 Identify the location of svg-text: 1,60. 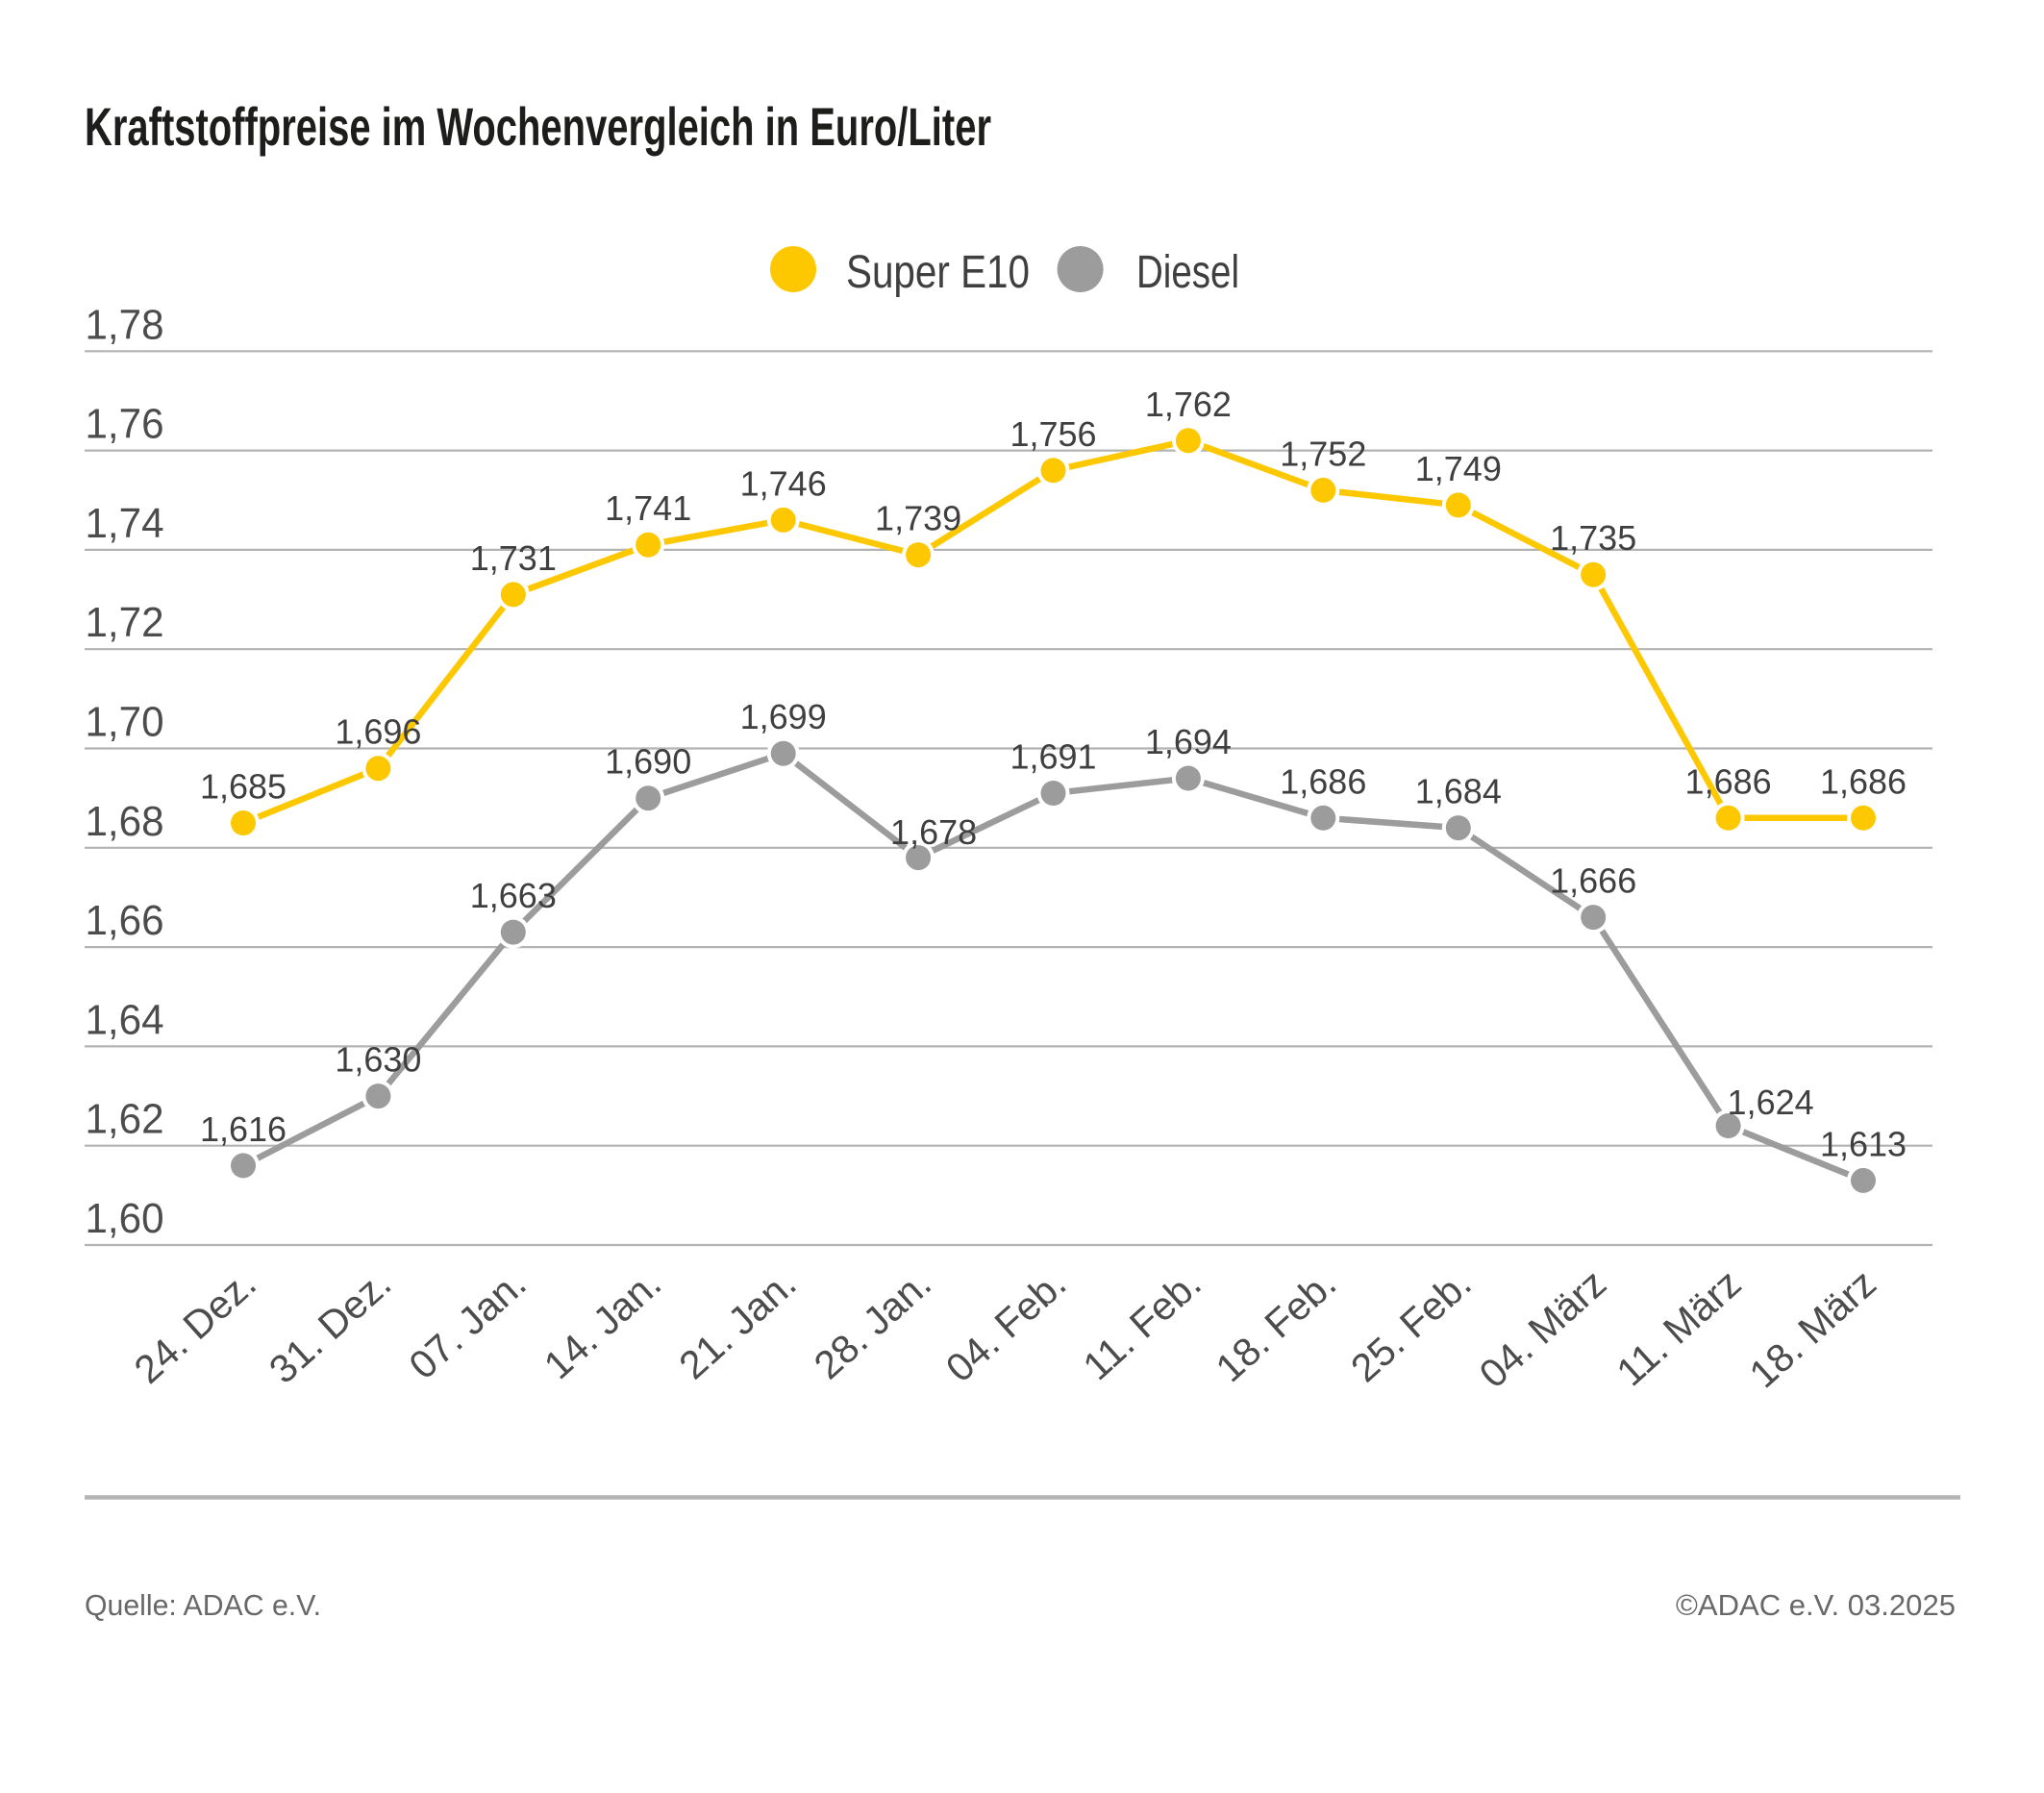
(125, 1218).